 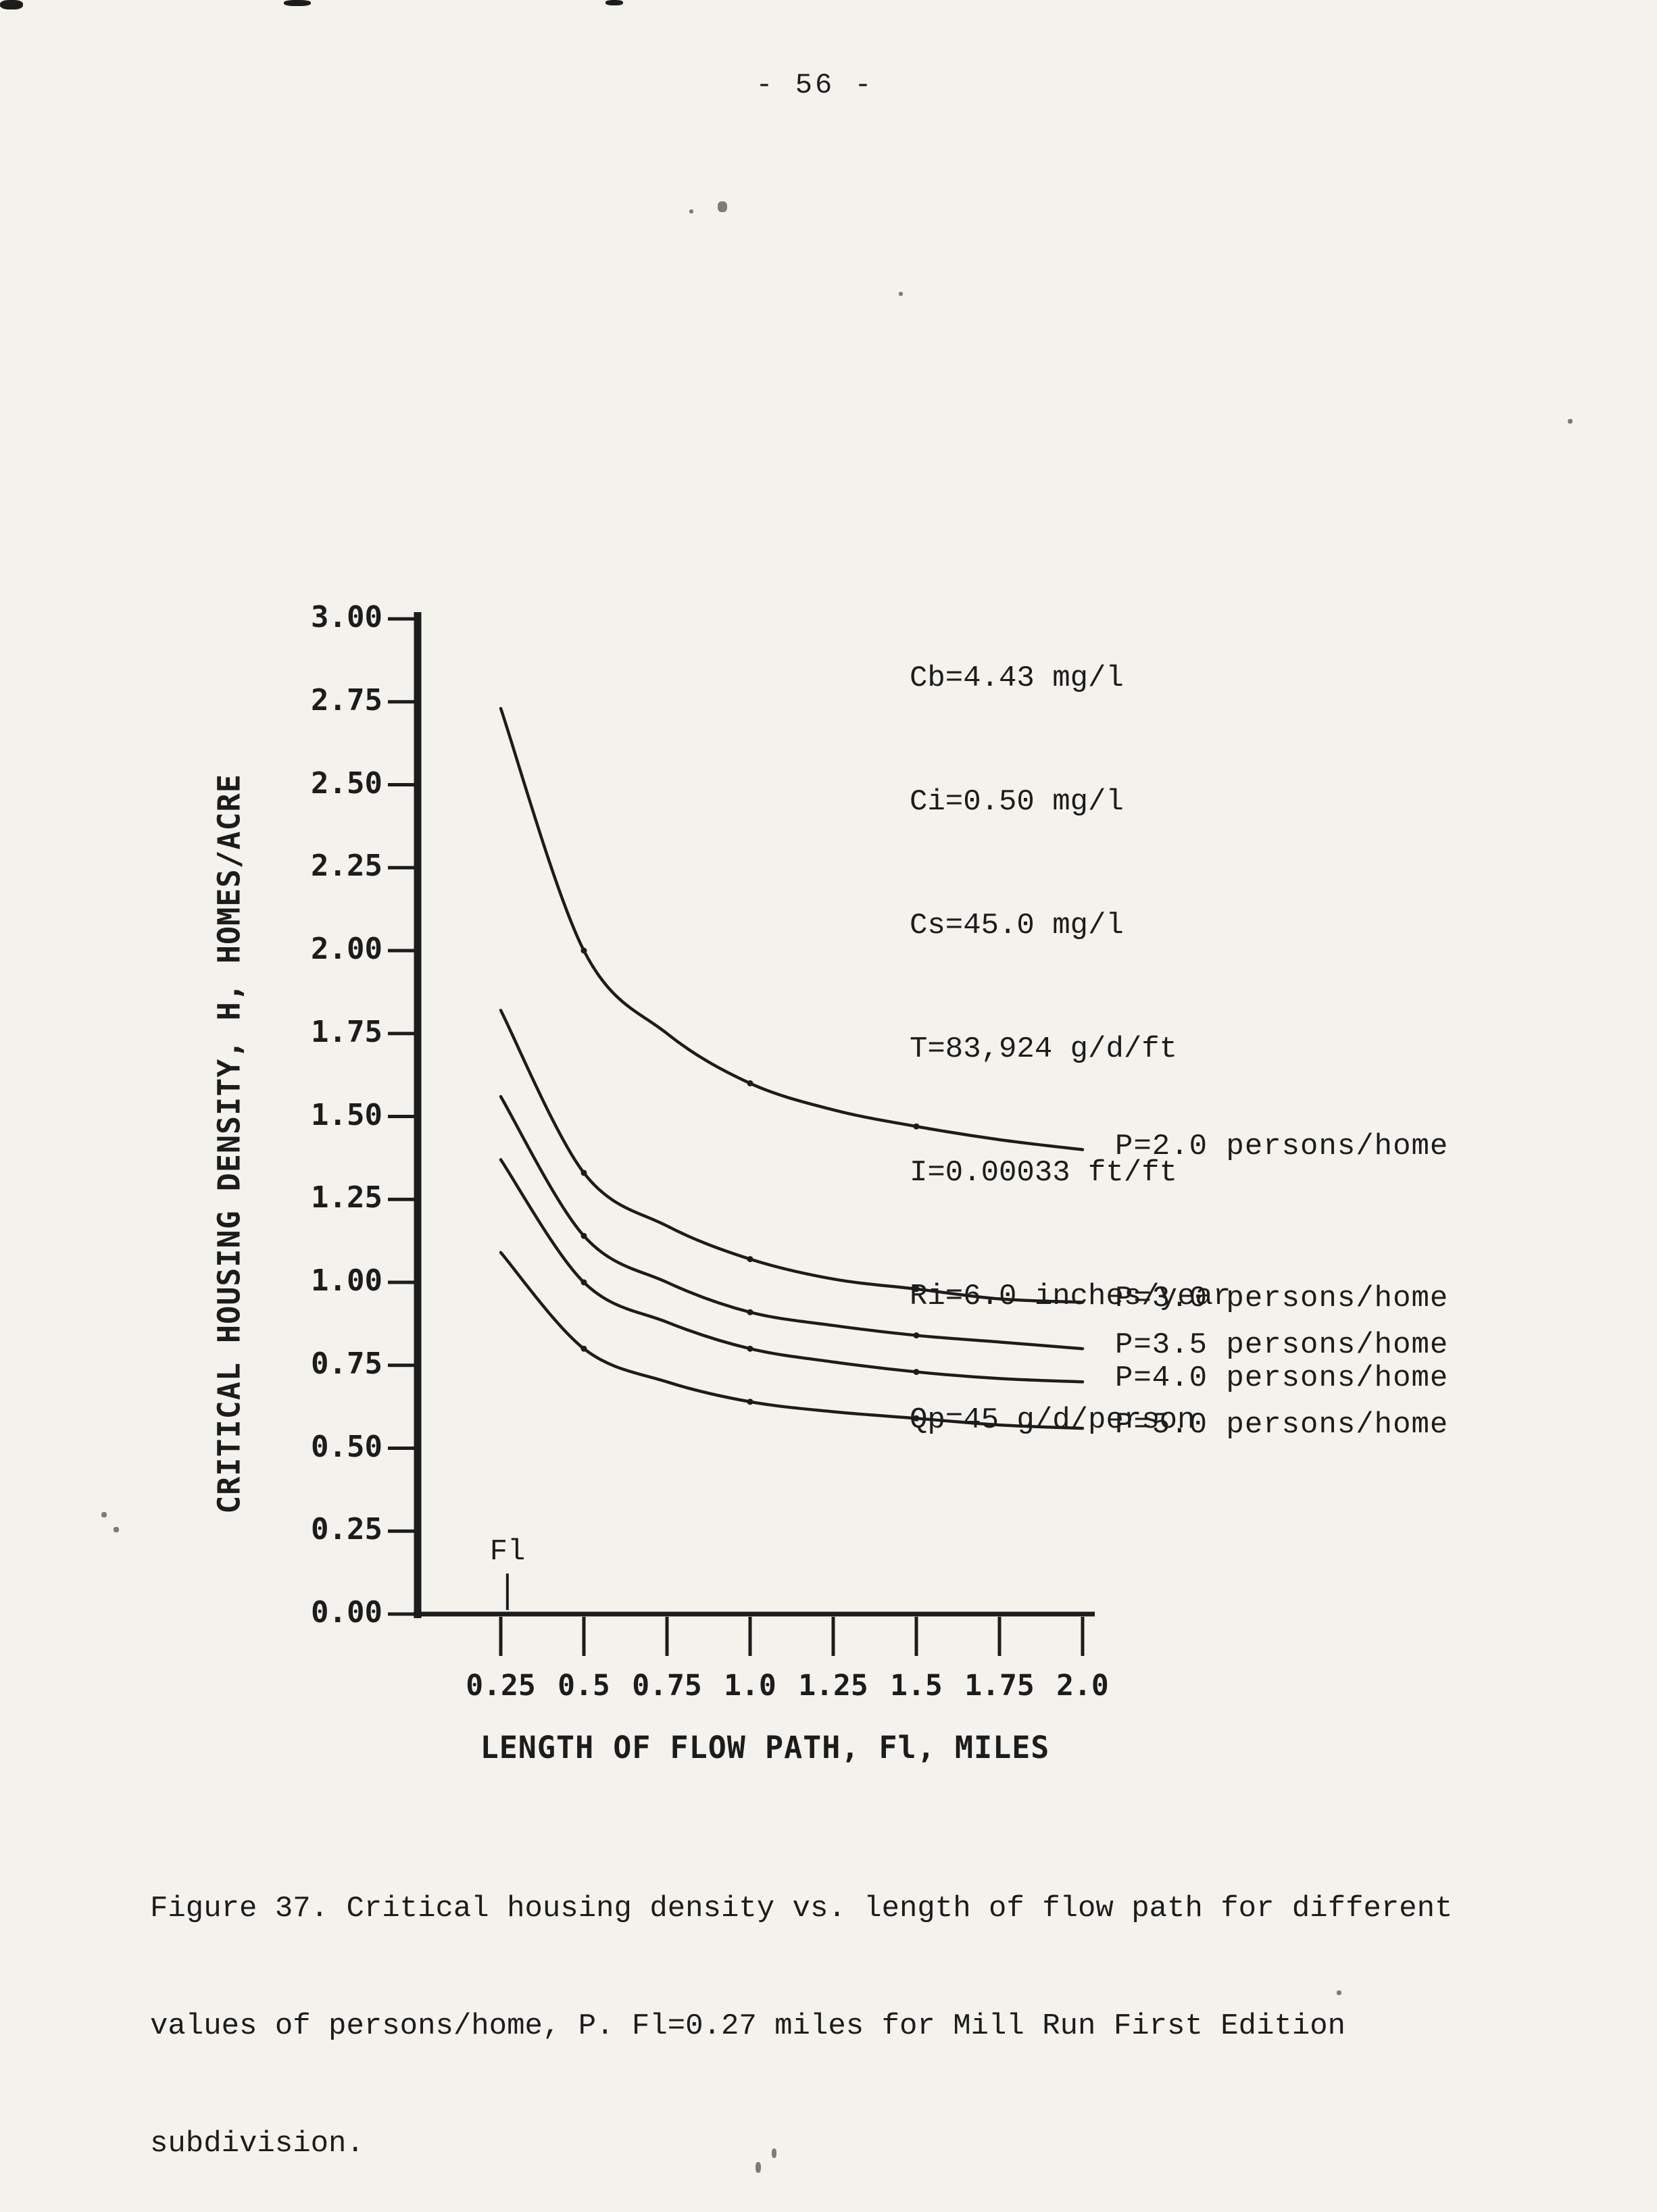 I want to click on y-tick-label: 3.00, so click(x=346, y=617).